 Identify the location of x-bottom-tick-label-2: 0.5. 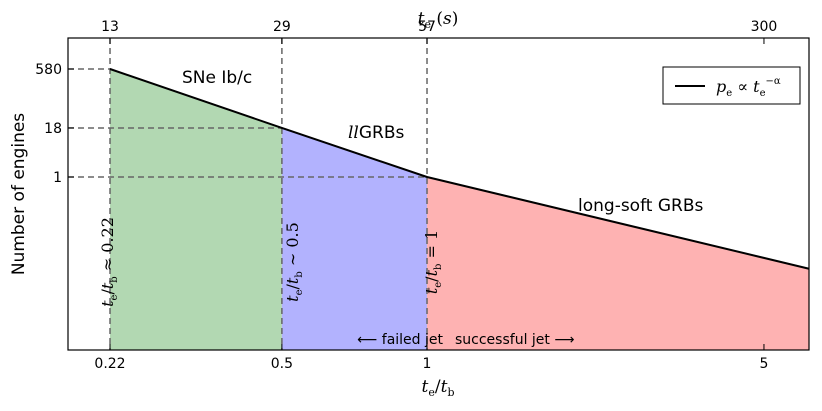
(282, 364).